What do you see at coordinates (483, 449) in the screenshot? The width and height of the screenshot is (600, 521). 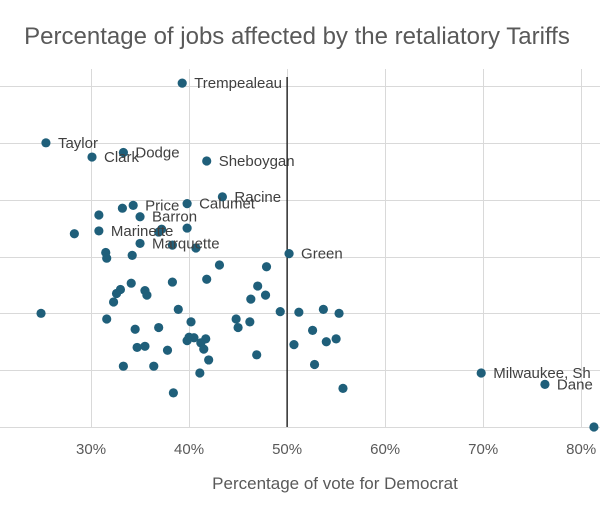 I see `x-tick-label: 70%` at bounding box center [483, 449].